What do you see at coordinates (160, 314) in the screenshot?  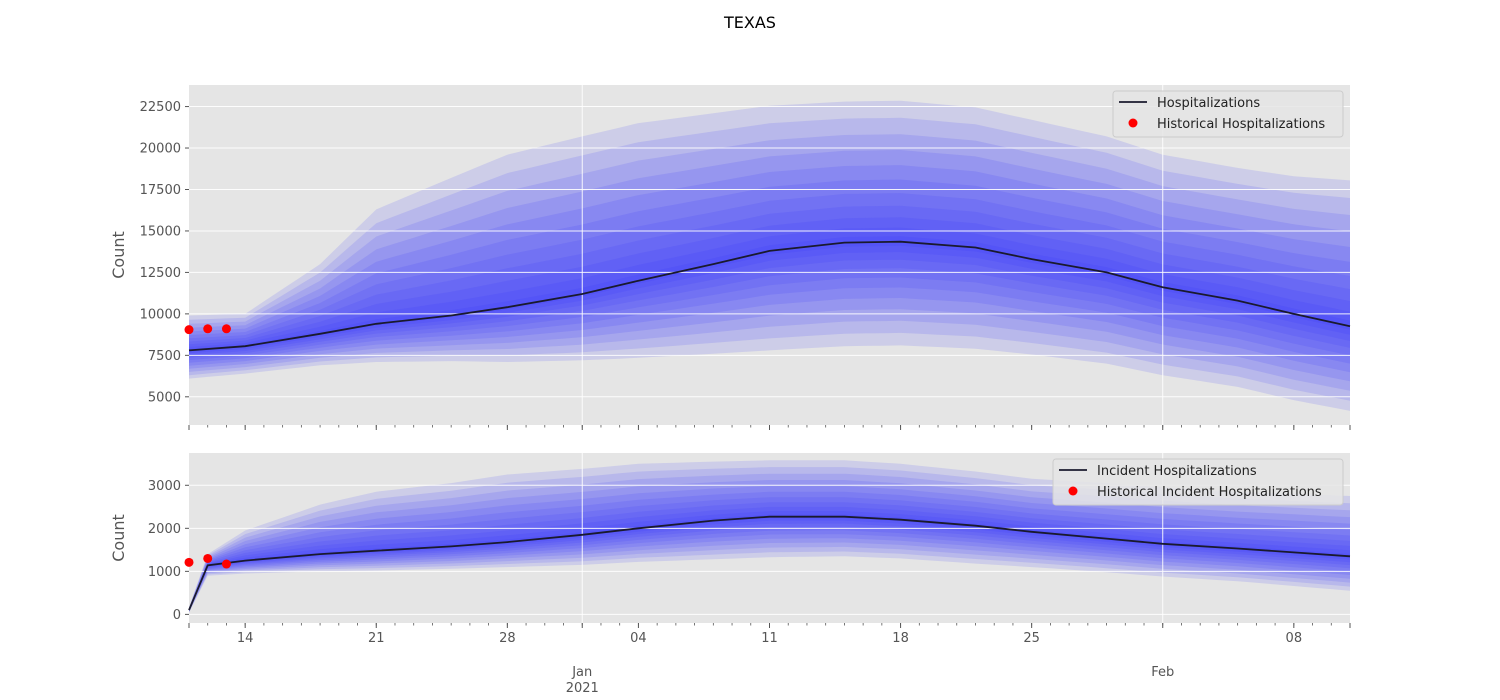 I see `y-tick-label: 10000` at bounding box center [160, 314].